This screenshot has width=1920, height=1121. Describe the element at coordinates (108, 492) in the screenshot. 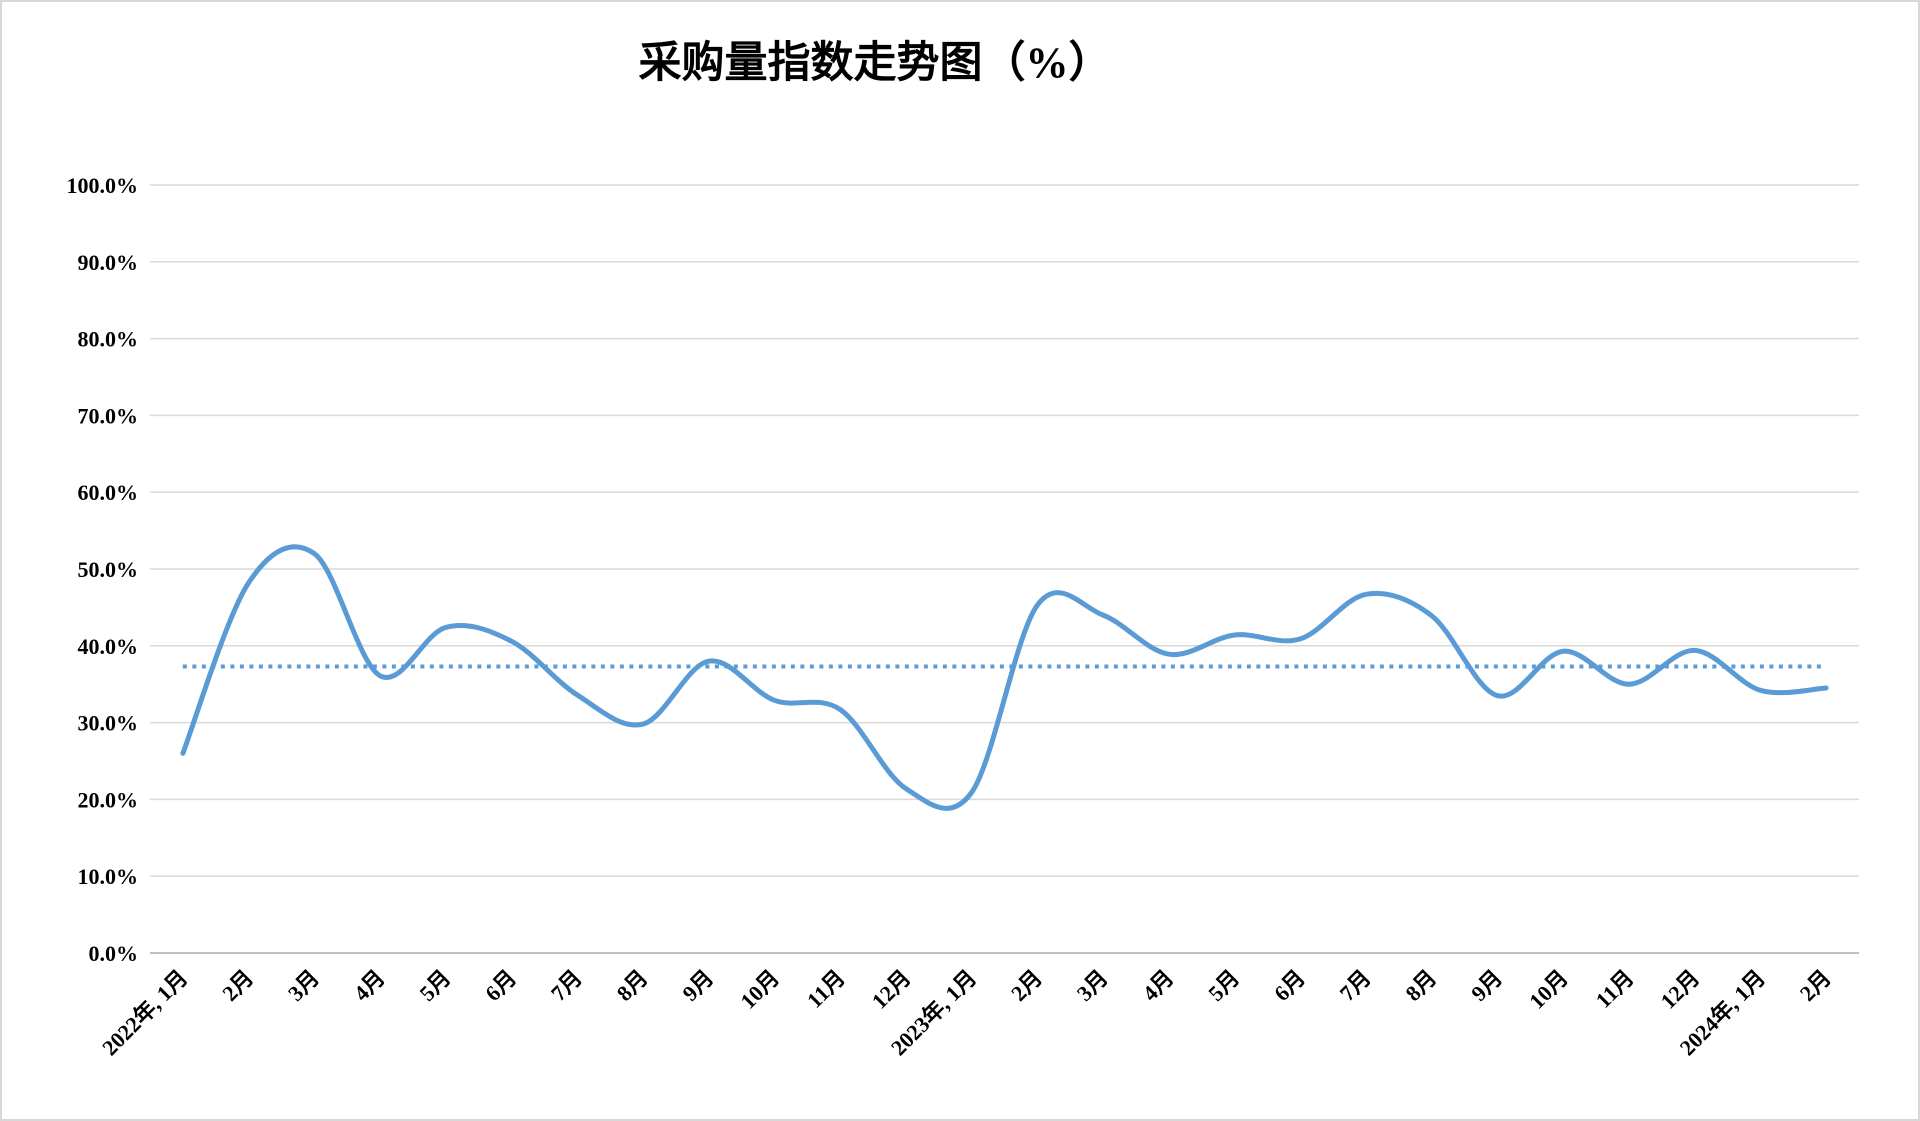

I see `y-axis-tick-label: 60.0%` at that location.